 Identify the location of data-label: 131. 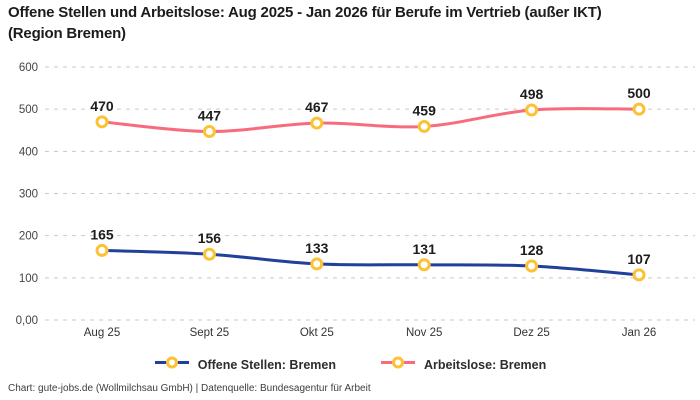
(425, 249).